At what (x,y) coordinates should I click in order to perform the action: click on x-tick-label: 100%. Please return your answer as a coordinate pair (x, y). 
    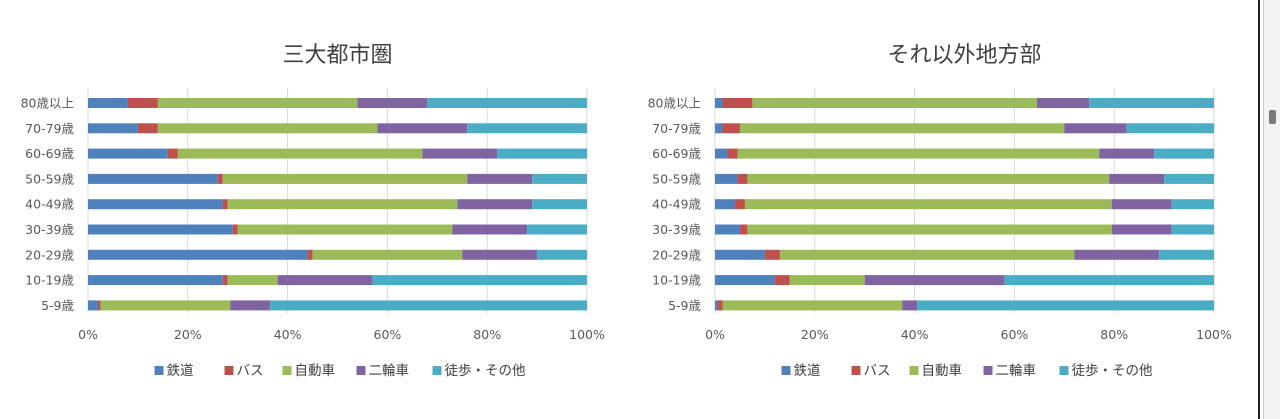
    Looking at the image, I should click on (1214, 334).